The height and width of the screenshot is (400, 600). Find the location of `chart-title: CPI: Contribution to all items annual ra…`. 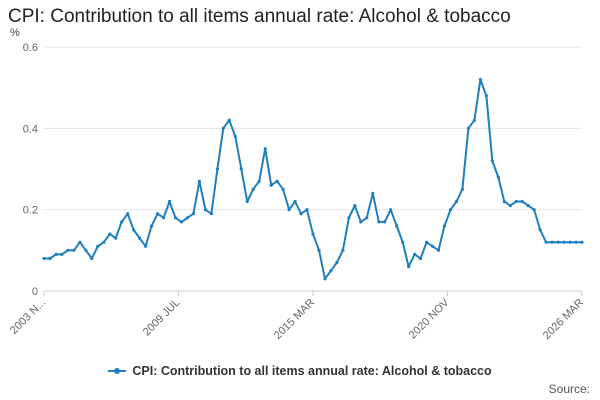

chart-title: CPI: Contribution to all items annual ra… is located at coordinates (259, 16).